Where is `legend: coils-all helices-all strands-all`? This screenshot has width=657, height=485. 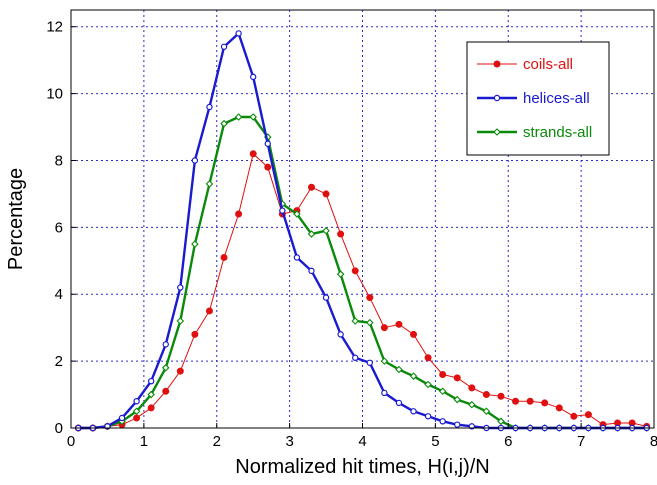
legend: coils-all helices-all strands-all is located at coordinates (538, 98).